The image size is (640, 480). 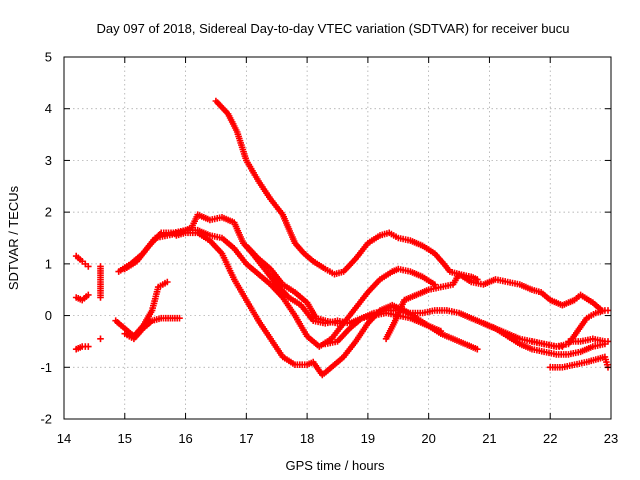 I want to click on series-arc-k, so click(x=88, y=302).